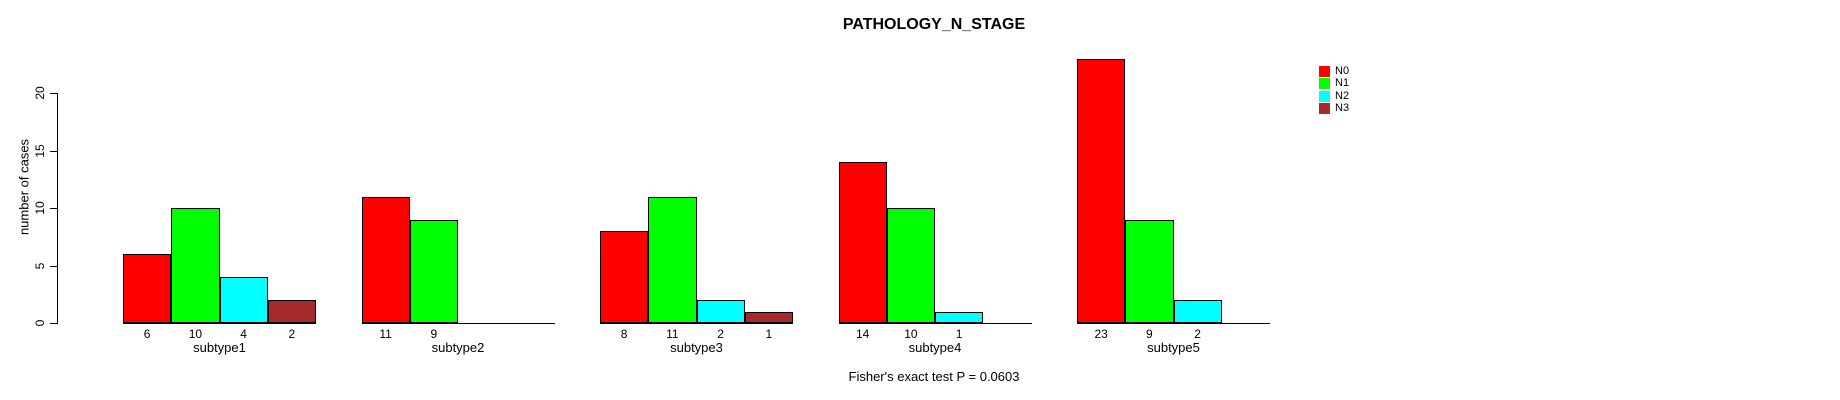 The height and width of the screenshot is (400, 1840). Describe the element at coordinates (862, 334) in the screenshot. I see `bar-value-label: 14` at that location.